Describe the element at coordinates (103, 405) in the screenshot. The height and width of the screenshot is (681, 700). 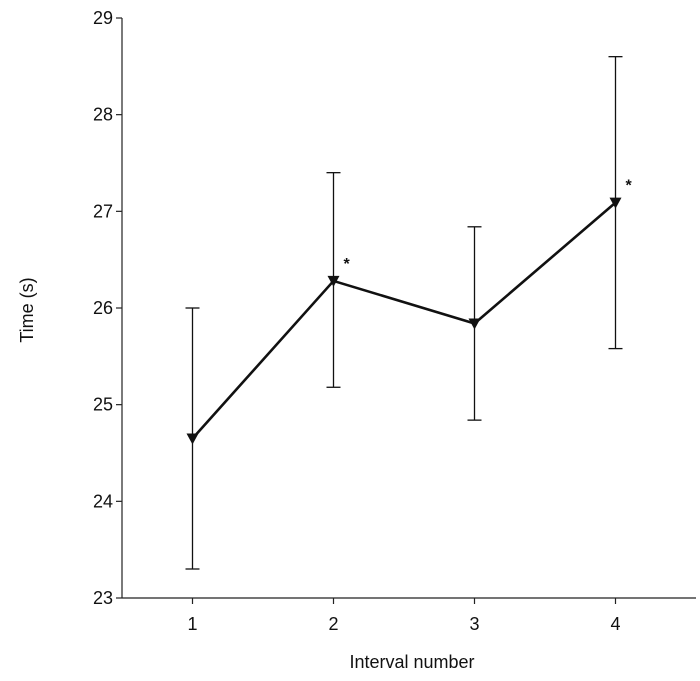
I see `y-tick-label: 25` at that location.